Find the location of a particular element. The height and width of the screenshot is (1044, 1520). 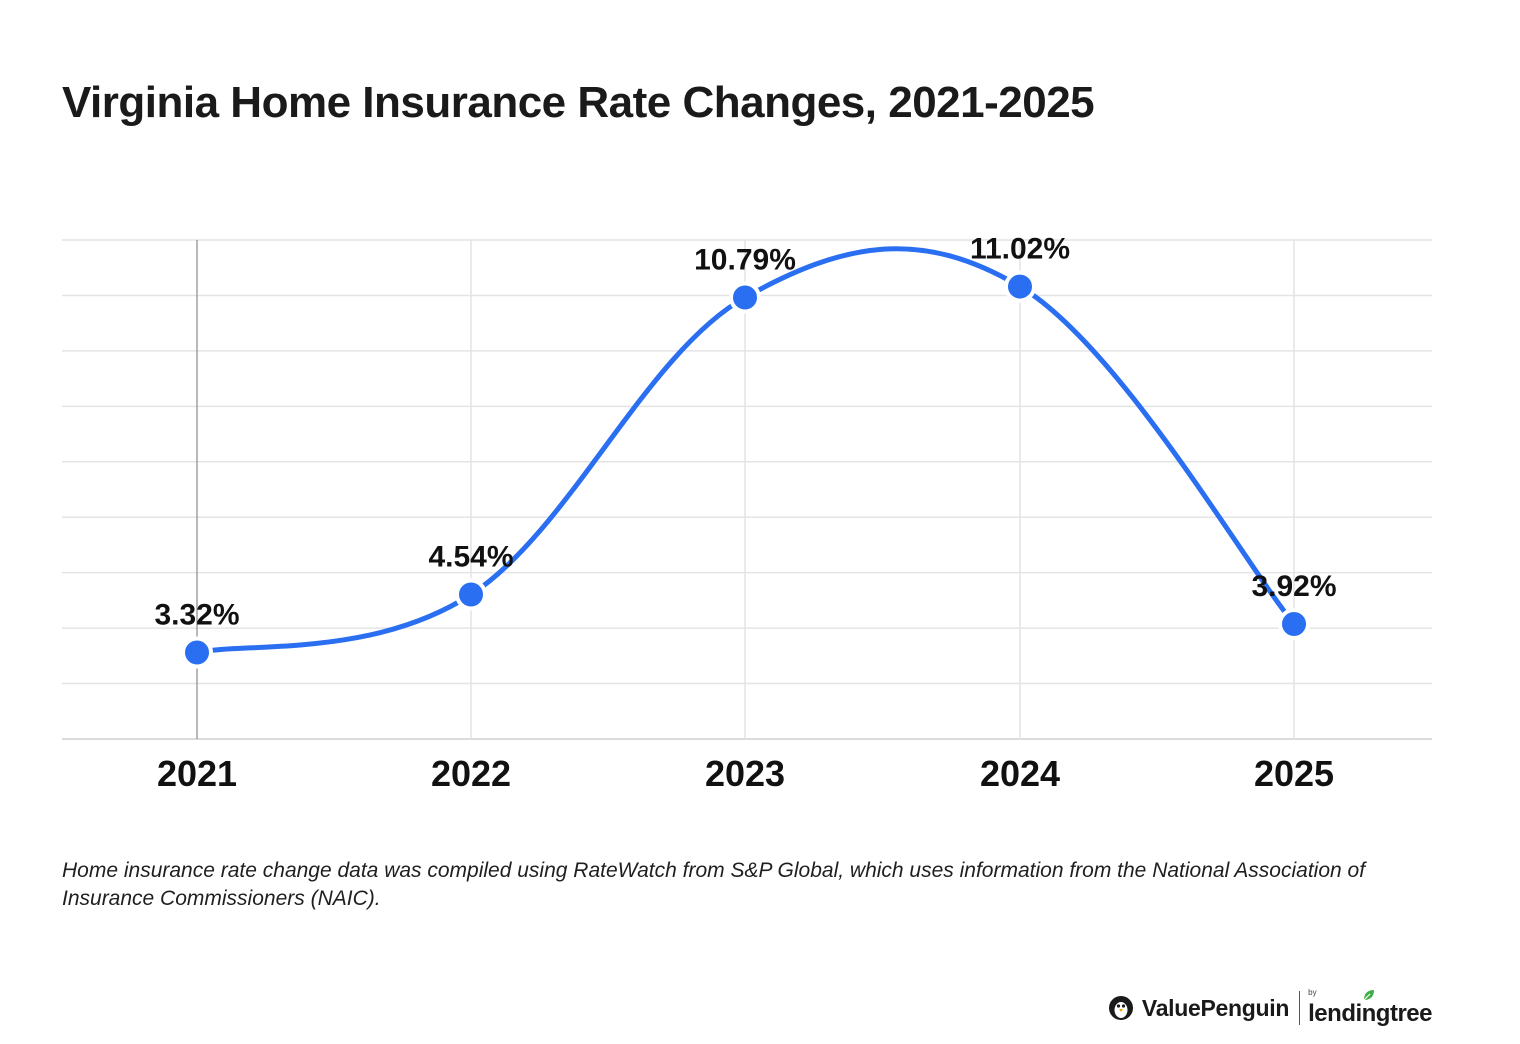

brand-lendingtree-wrap: by lendingtree is located at coordinates (1370, 1008).